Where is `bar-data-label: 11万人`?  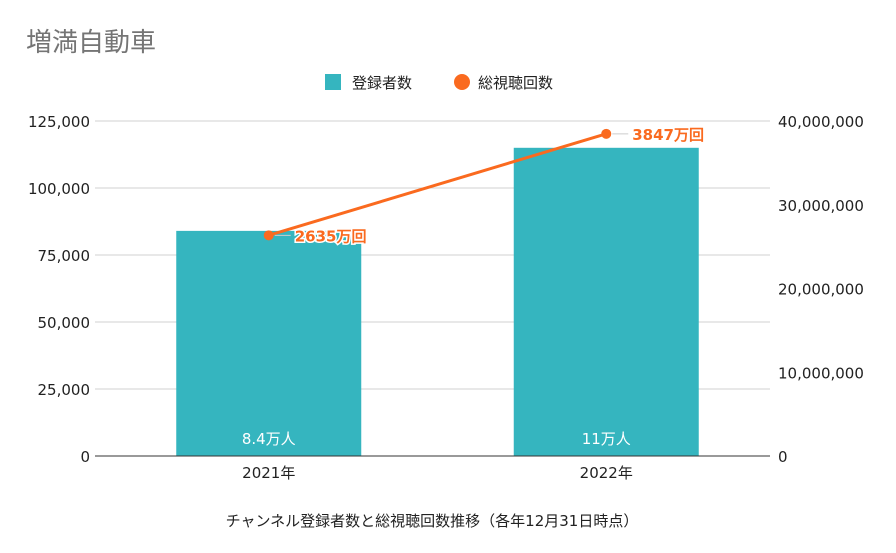 bar-data-label: 11万人 is located at coordinates (606, 439).